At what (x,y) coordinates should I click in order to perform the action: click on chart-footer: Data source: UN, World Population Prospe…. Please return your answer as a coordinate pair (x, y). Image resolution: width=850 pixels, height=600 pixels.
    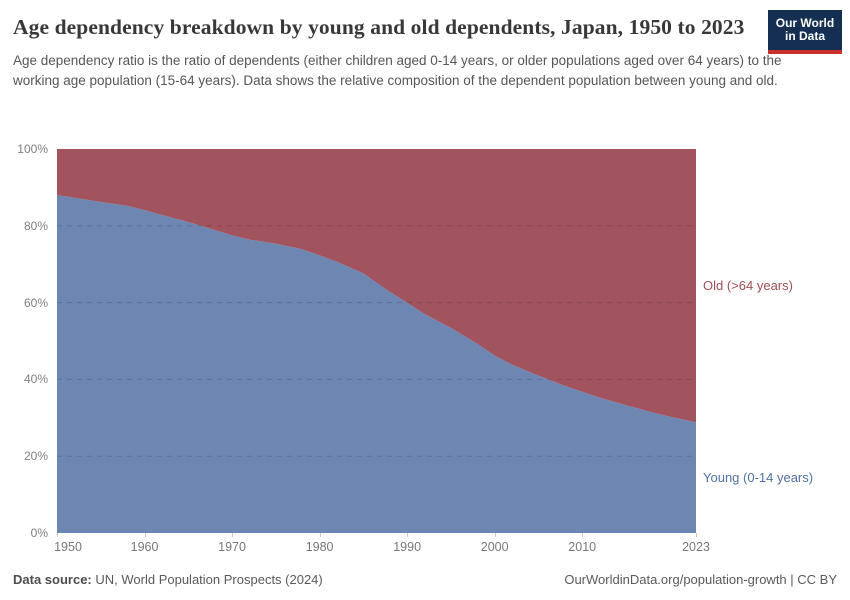
    Looking at the image, I should click on (425, 579).